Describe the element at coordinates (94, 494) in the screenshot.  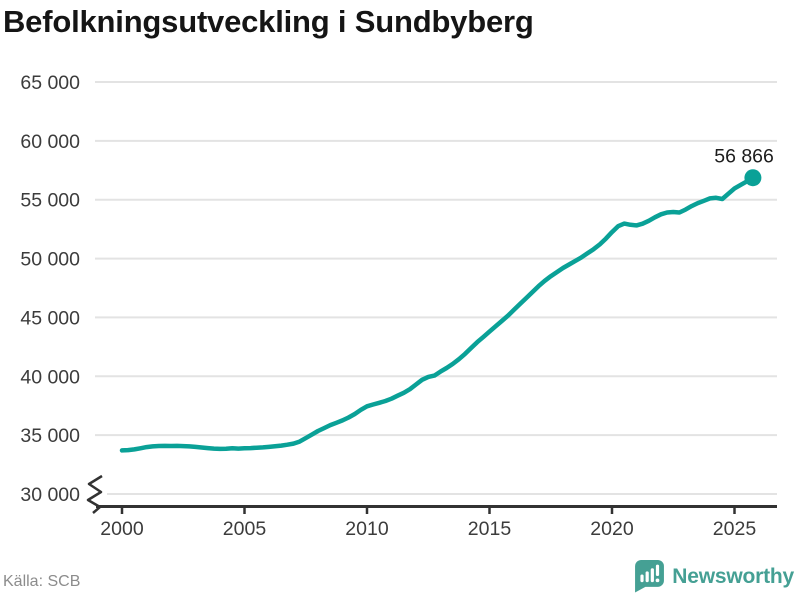
I see `axis-break-icon` at that location.